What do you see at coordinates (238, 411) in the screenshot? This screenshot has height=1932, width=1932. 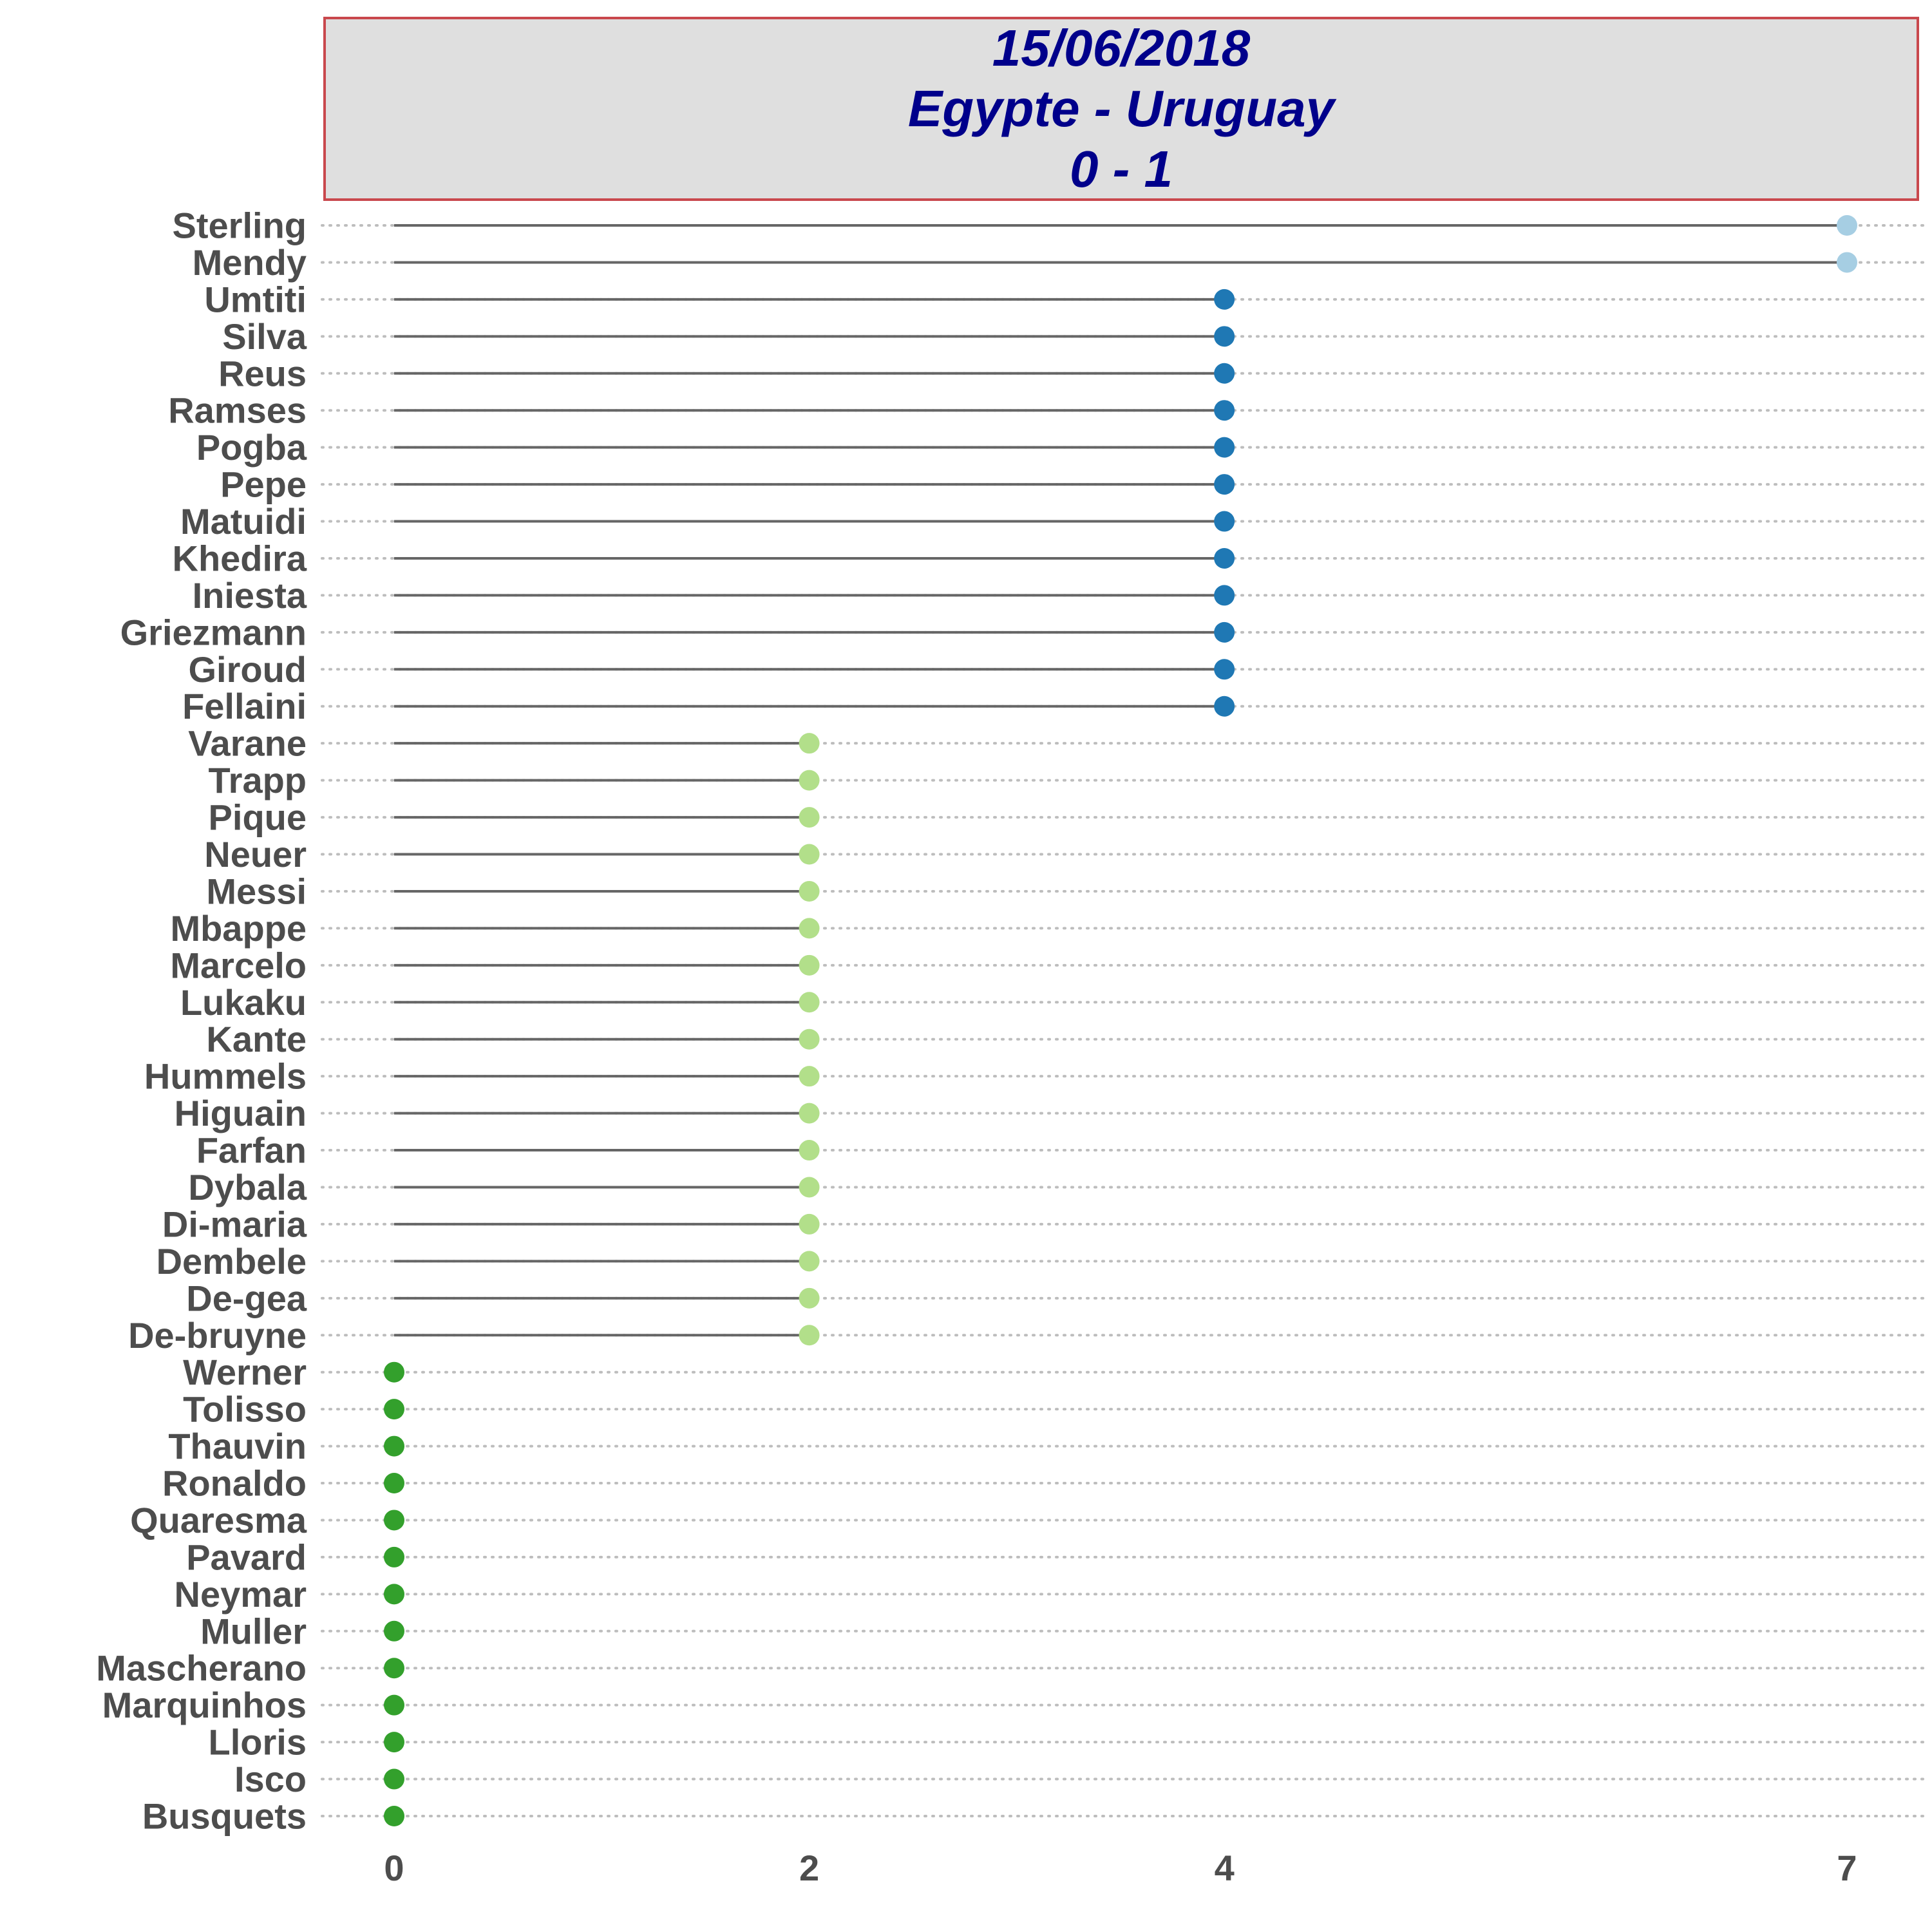 I see `y-label-ramses: Ramses` at bounding box center [238, 411].